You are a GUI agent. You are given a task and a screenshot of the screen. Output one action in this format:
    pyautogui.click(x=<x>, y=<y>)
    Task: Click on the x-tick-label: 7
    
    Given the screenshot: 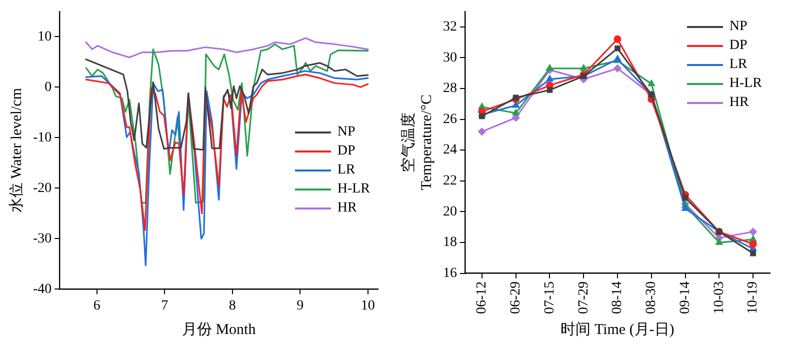 What is the action you would take?
    pyautogui.click(x=164, y=306)
    